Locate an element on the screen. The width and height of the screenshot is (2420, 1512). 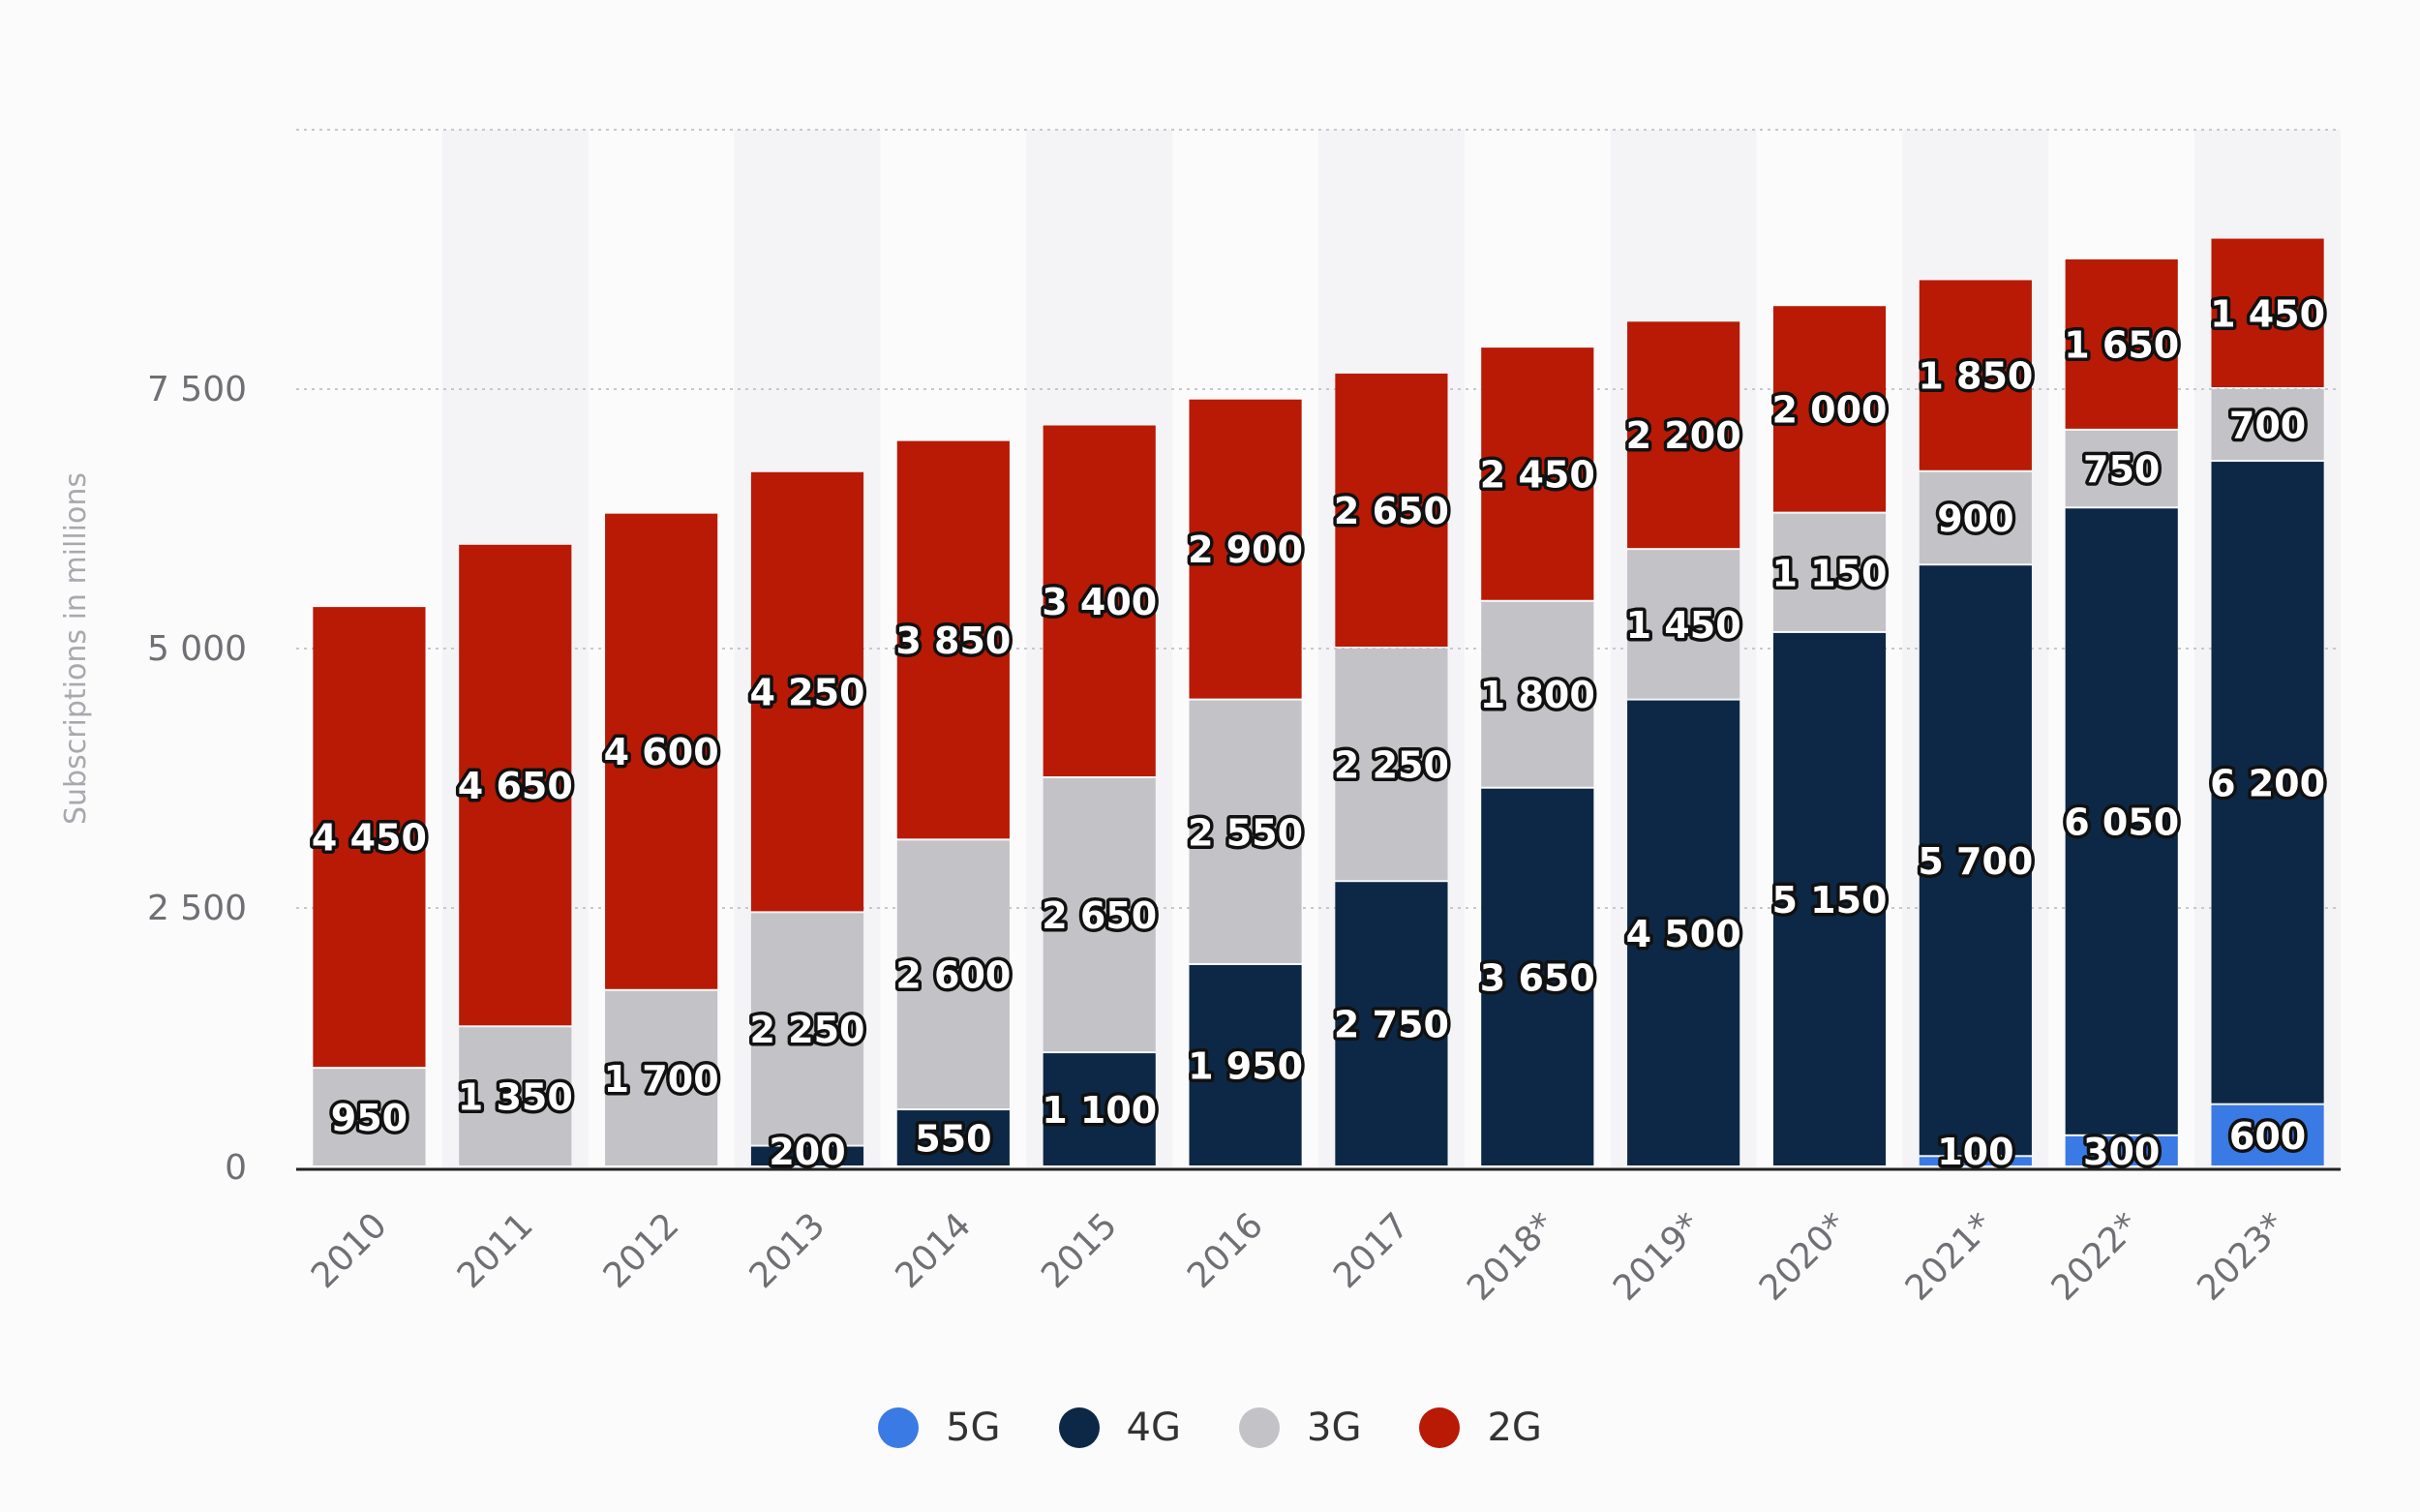
data-label-3g: 900 is located at coordinates (1975, 519).